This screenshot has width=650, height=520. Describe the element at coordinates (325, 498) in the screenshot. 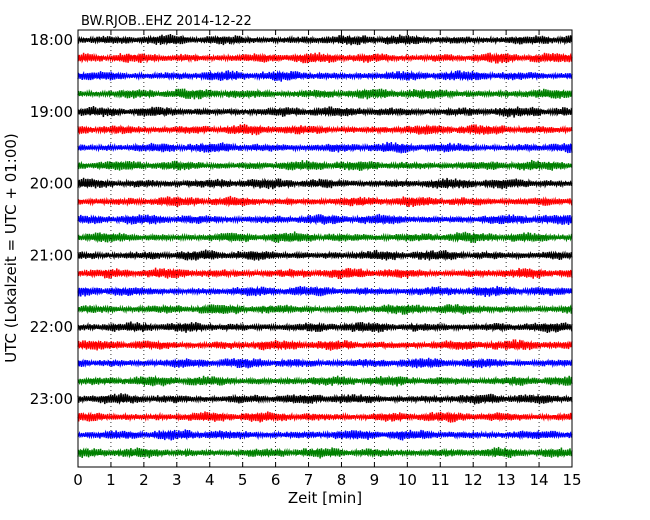

I see `x-axis-label: Zeit [min]` at that location.